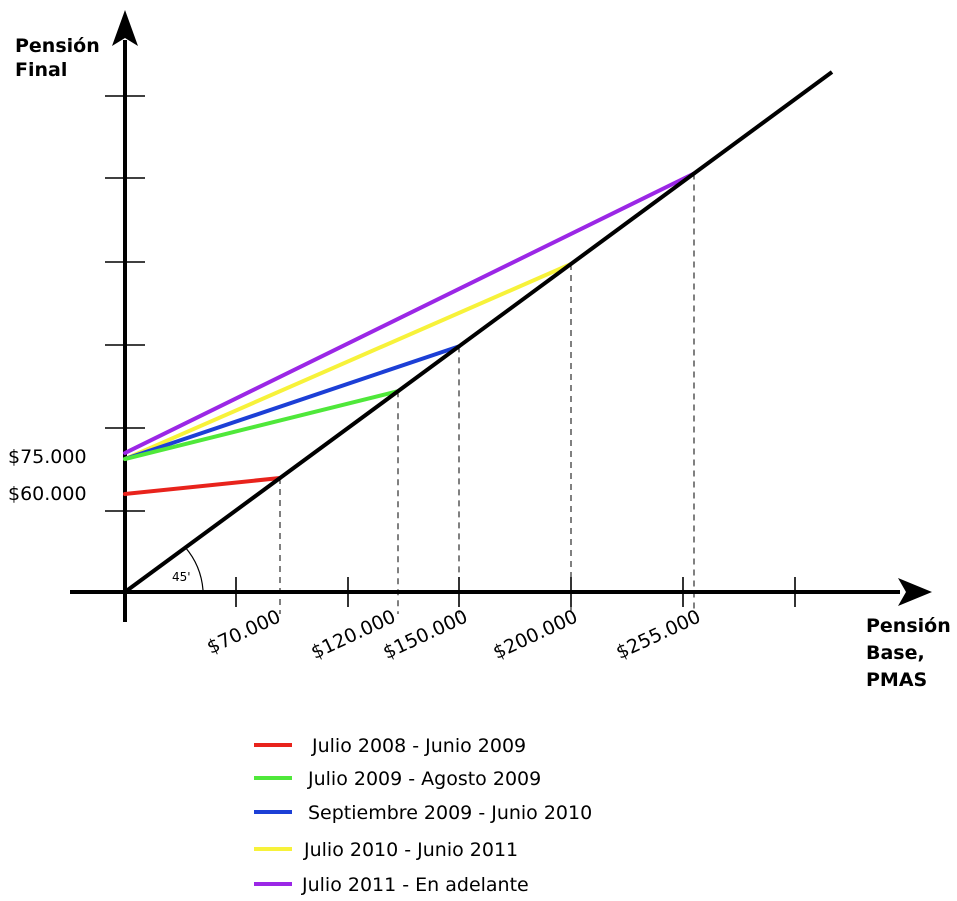  I want to click on legend-label: Julio 2008 - Junio 2009, so click(418, 746).